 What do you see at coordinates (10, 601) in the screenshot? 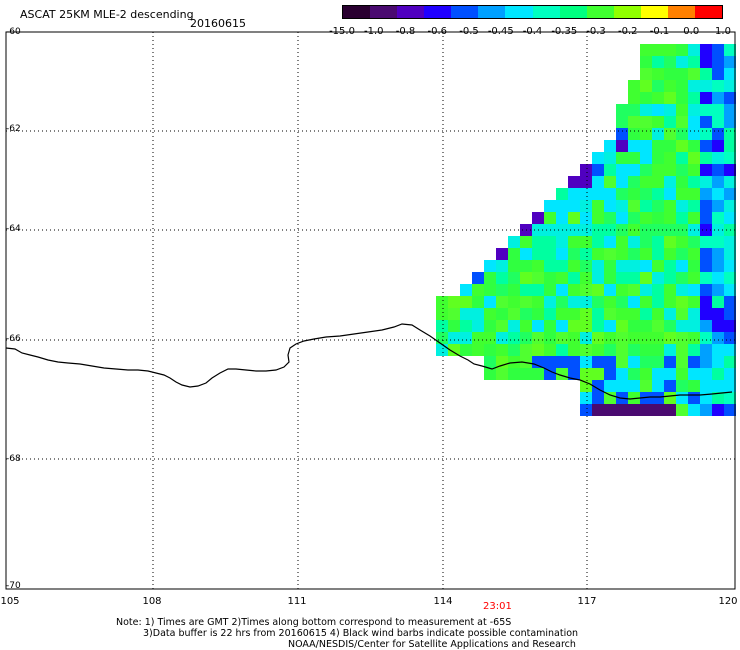
I see `lon-label: 105` at bounding box center [10, 601].